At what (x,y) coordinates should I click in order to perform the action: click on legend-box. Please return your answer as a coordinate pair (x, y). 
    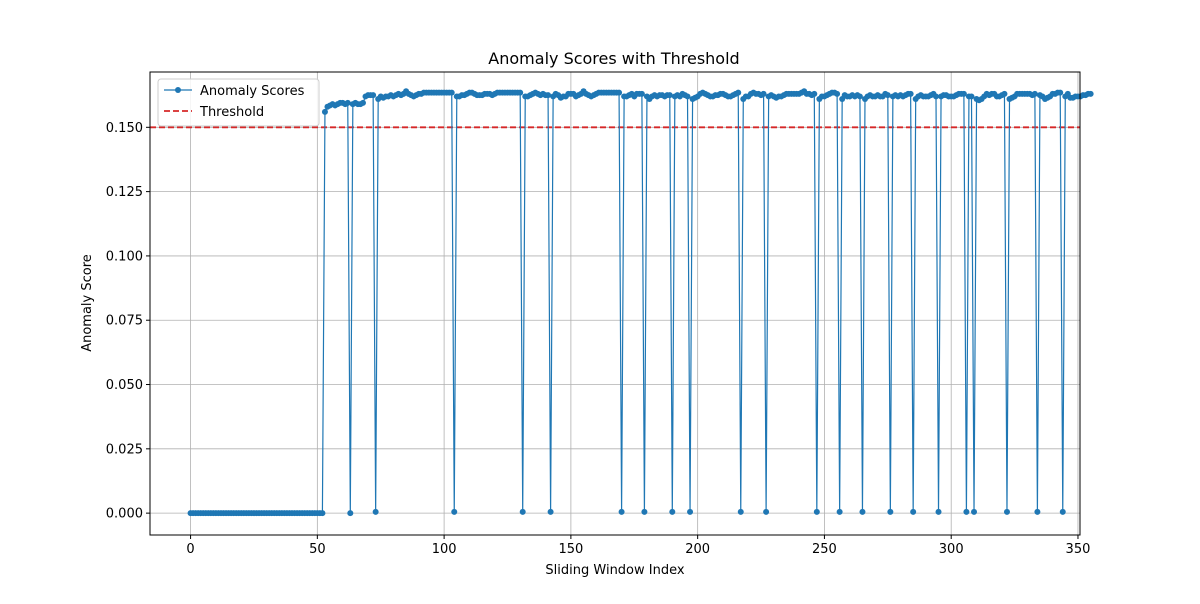
    Looking at the image, I should click on (238, 102).